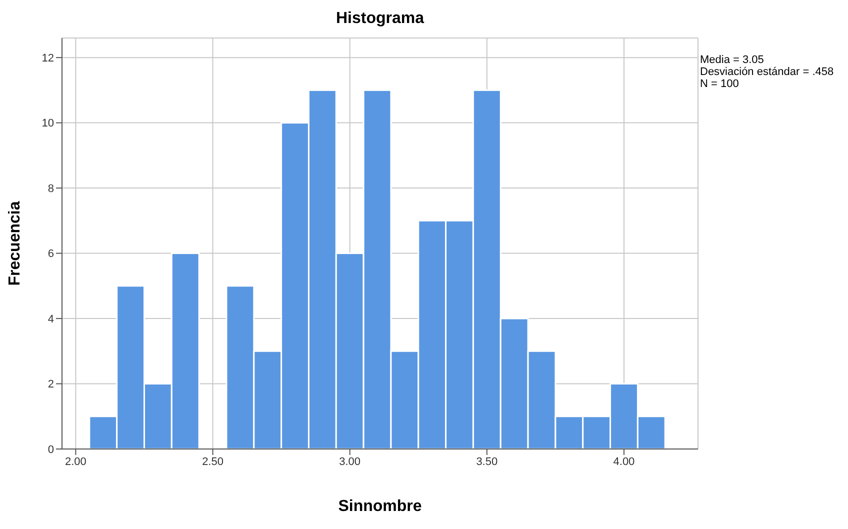  What do you see at coordinates (213, 462) in the screenshot?
I see `x-tick-label: 2.50` at bounding box center [213, 462].